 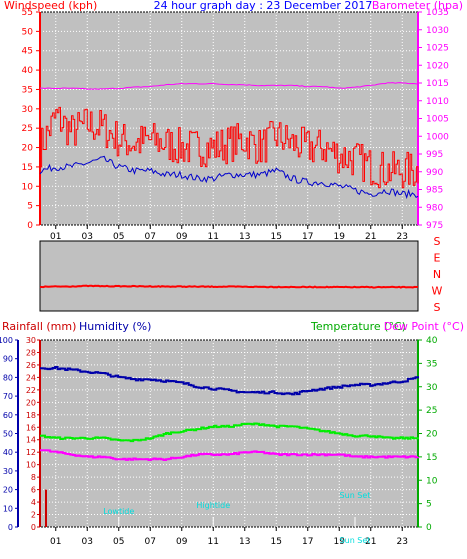 I want to click on temperature-tick-label: 10, so click(x=432, y=481).